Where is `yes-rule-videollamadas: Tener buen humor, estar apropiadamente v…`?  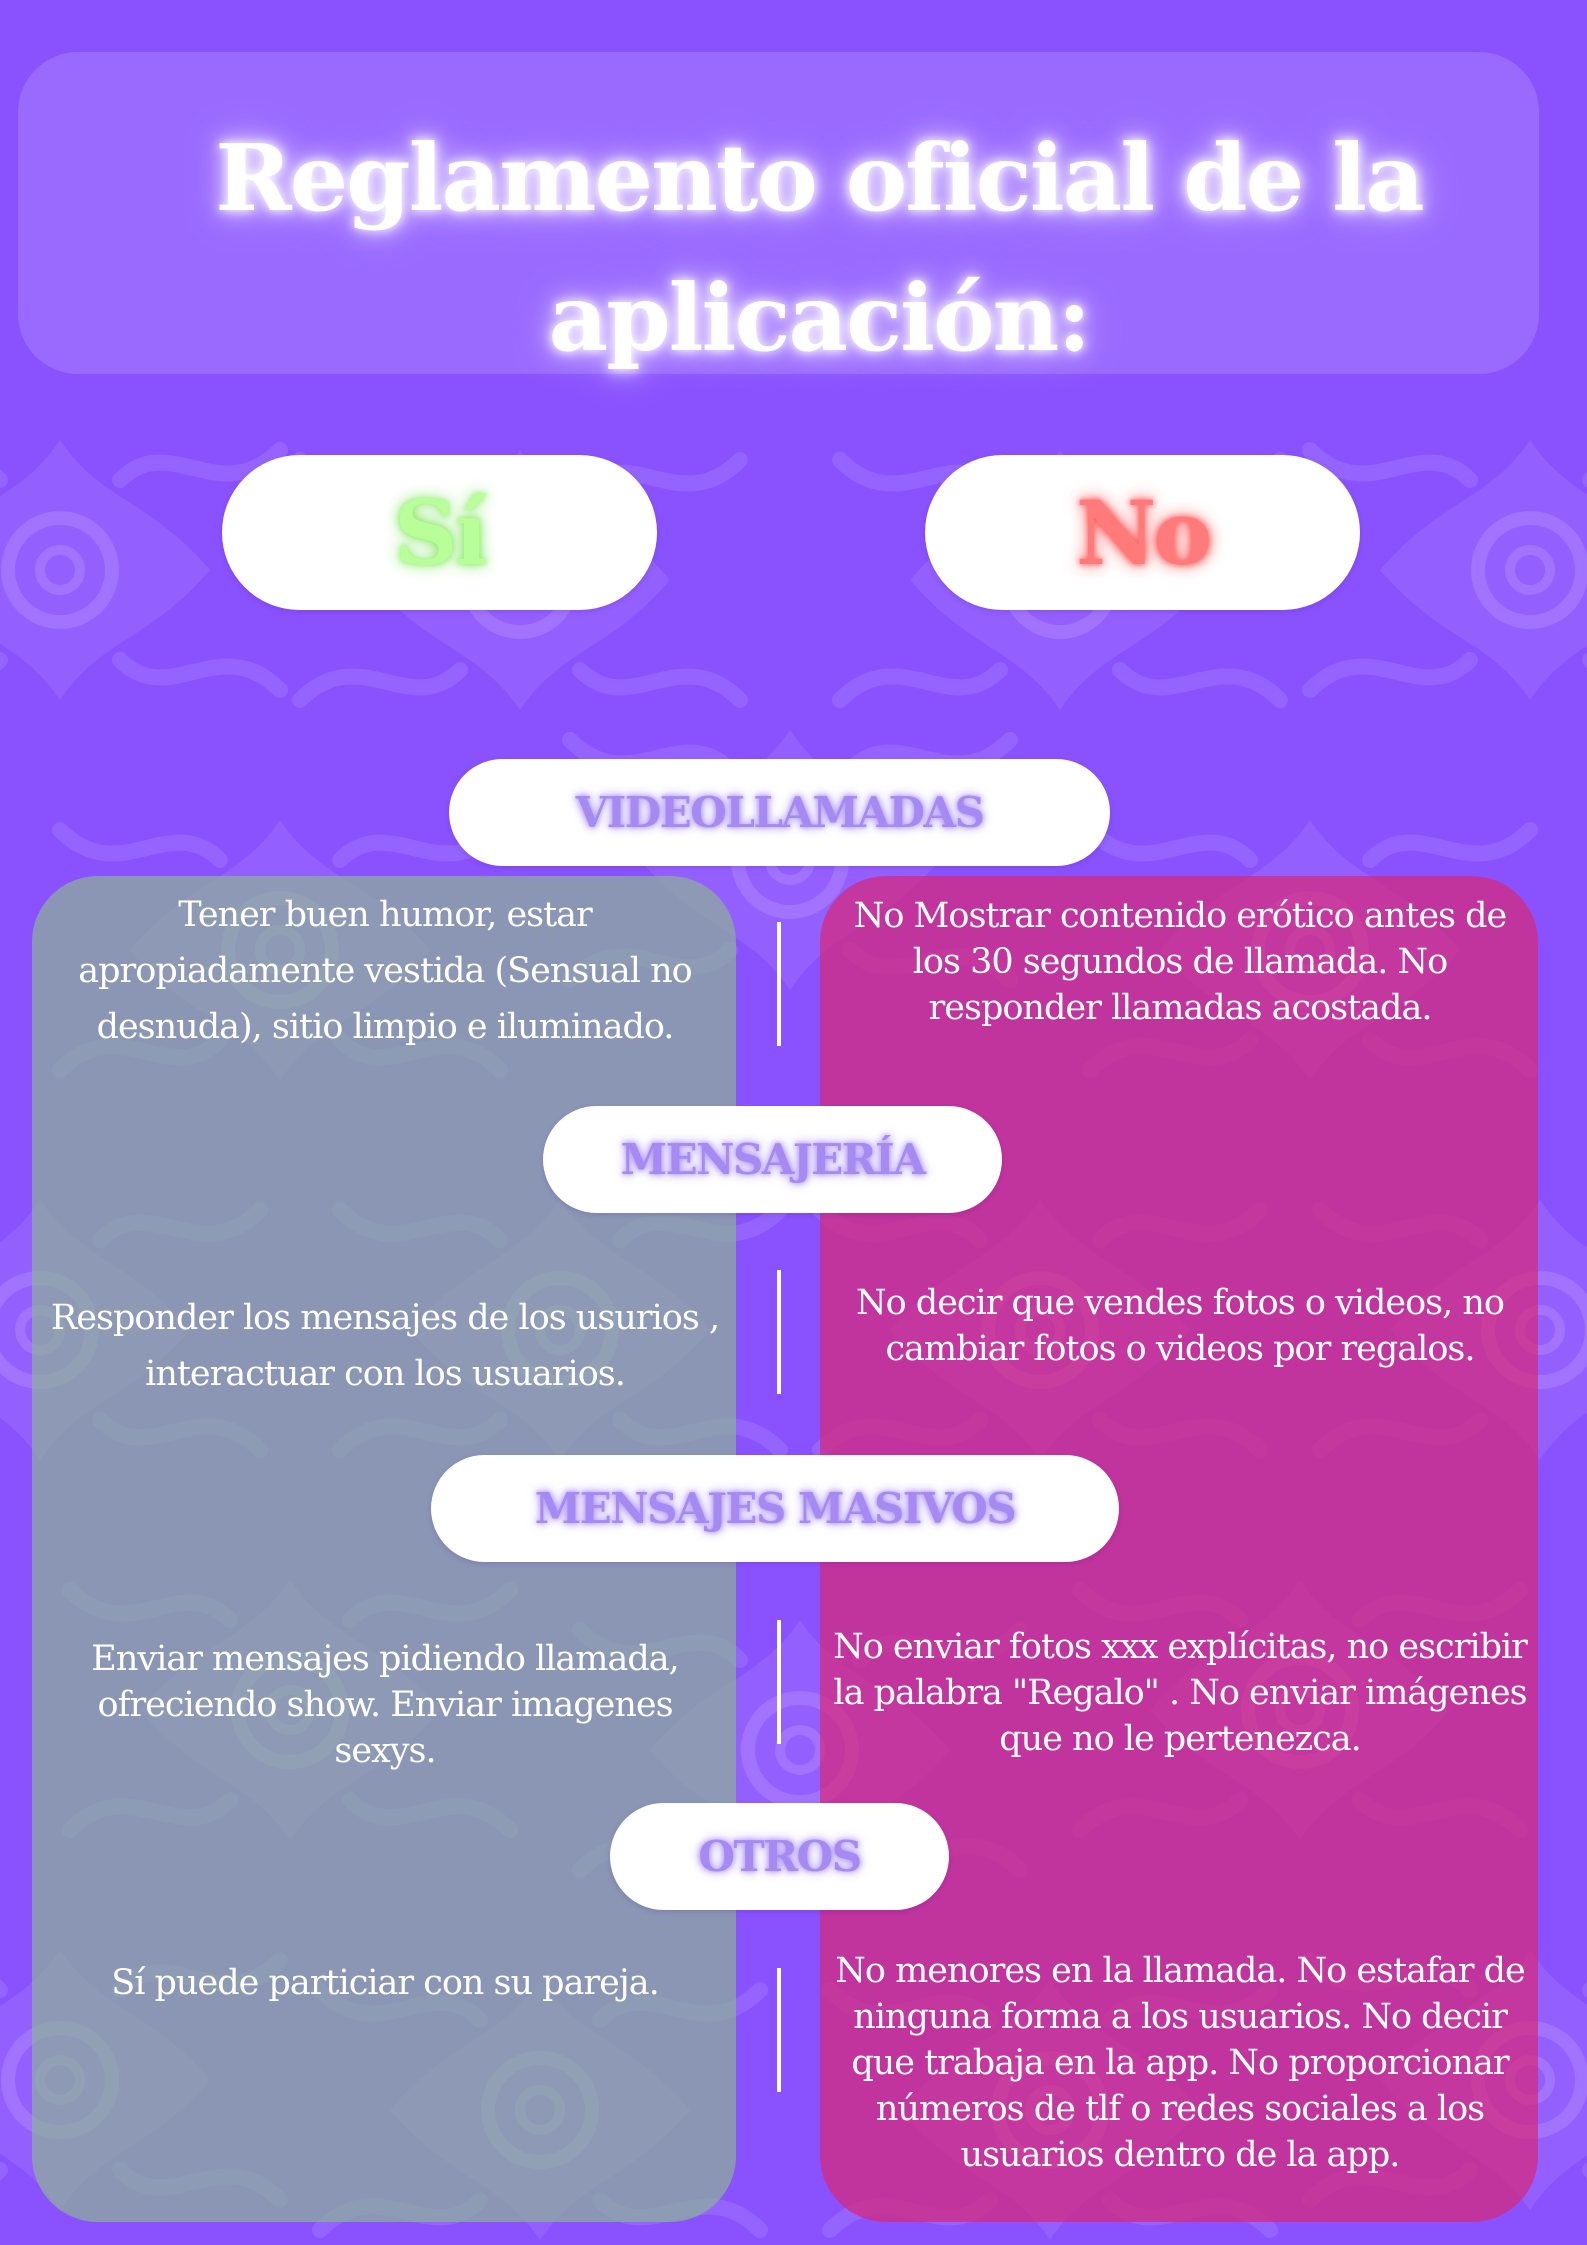 yes-rule-videollamadas: Tener buen humor, estar apropiadamente v… is located at coordinates (385, 971).